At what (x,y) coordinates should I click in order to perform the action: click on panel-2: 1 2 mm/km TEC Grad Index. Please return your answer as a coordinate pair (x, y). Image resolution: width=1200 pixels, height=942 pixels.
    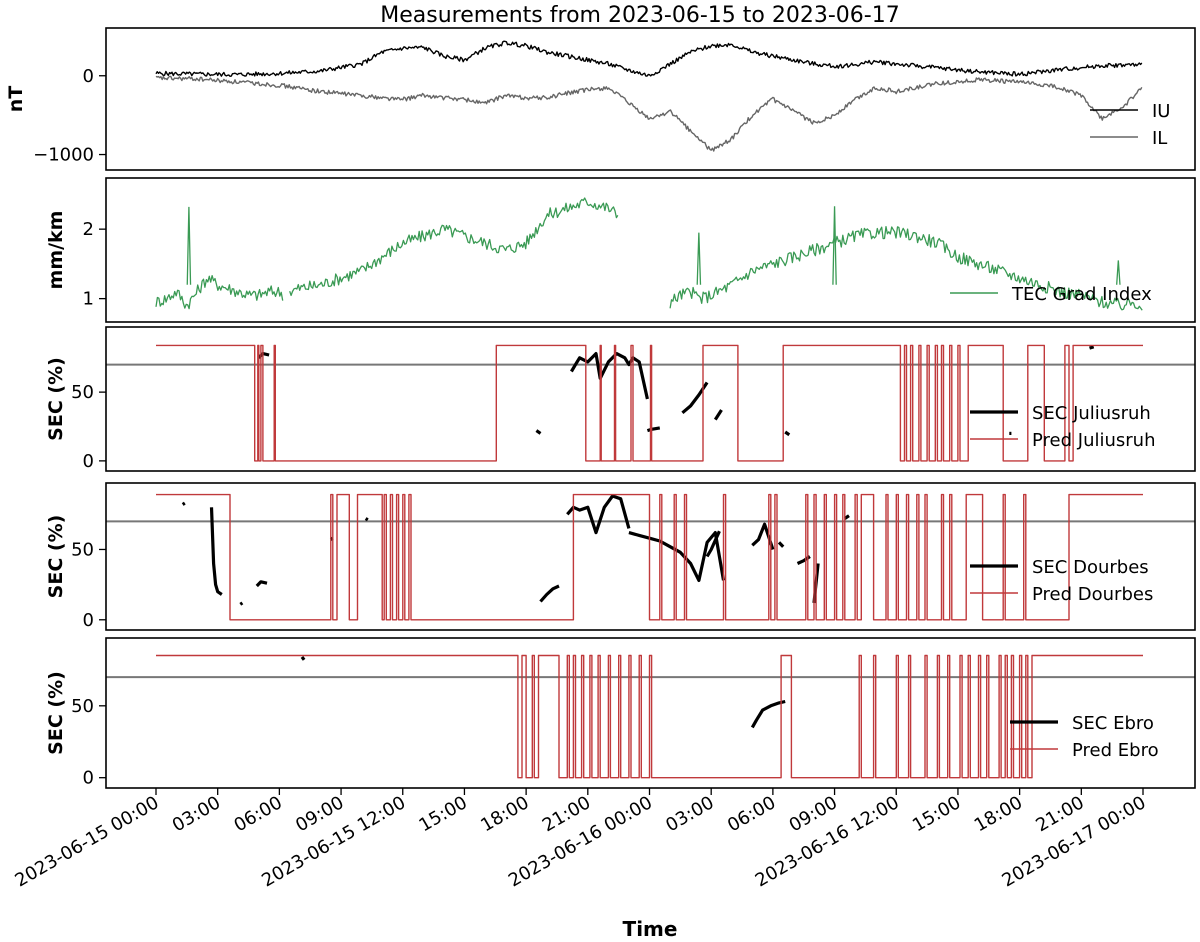
    Looking at the image, I should click on (620, 250).